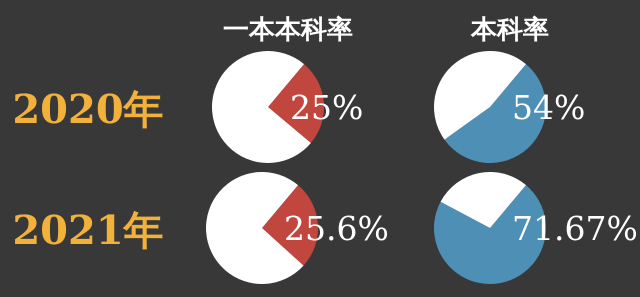  Describe the element at coordinates (509, 30) in the screenshot. I see `chart-title: 本科率` at that location.